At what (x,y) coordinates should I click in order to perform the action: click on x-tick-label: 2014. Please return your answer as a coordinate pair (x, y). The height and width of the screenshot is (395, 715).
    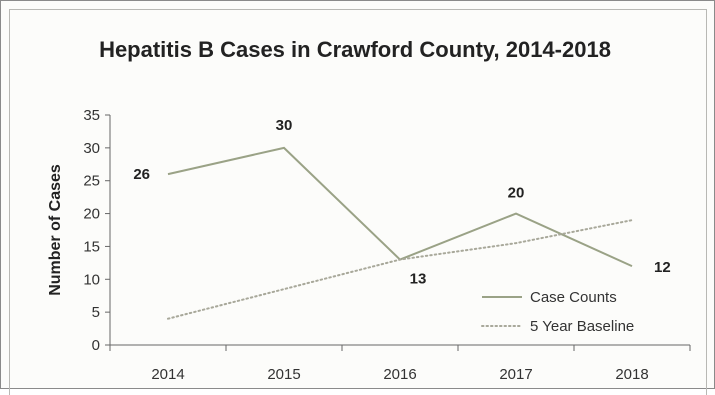
    Looking at the image, I should click on (167, 374).